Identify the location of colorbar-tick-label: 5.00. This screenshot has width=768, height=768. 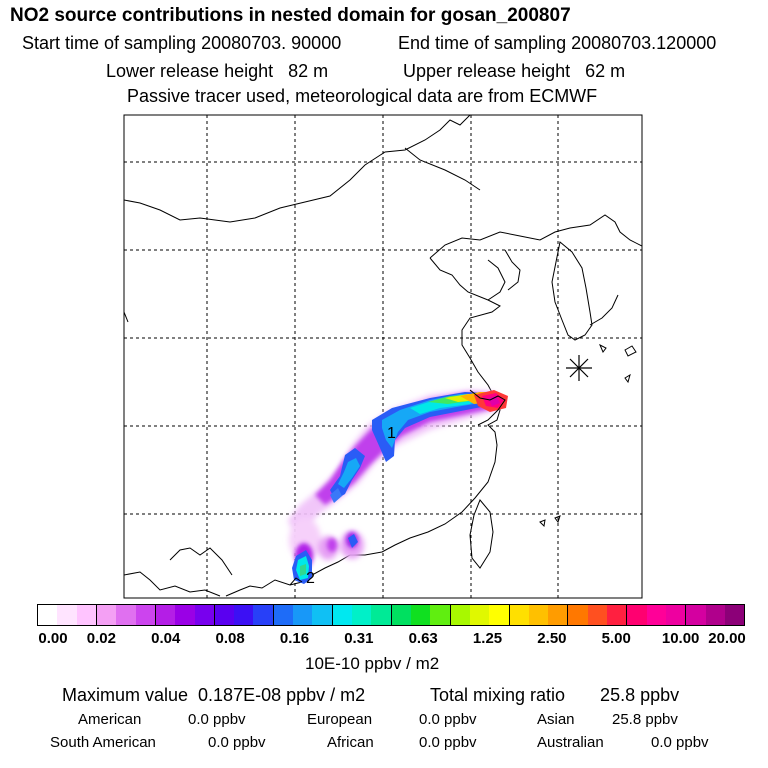
(616, 638).